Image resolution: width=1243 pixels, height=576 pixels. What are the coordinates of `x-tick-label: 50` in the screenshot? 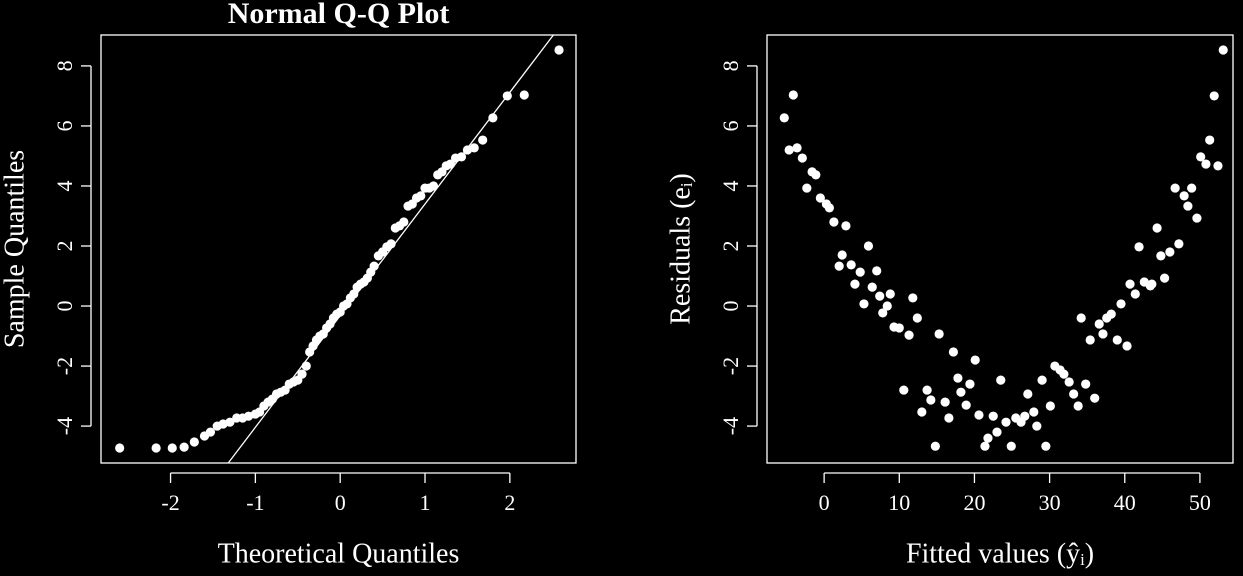 It's located at (1200, 502).